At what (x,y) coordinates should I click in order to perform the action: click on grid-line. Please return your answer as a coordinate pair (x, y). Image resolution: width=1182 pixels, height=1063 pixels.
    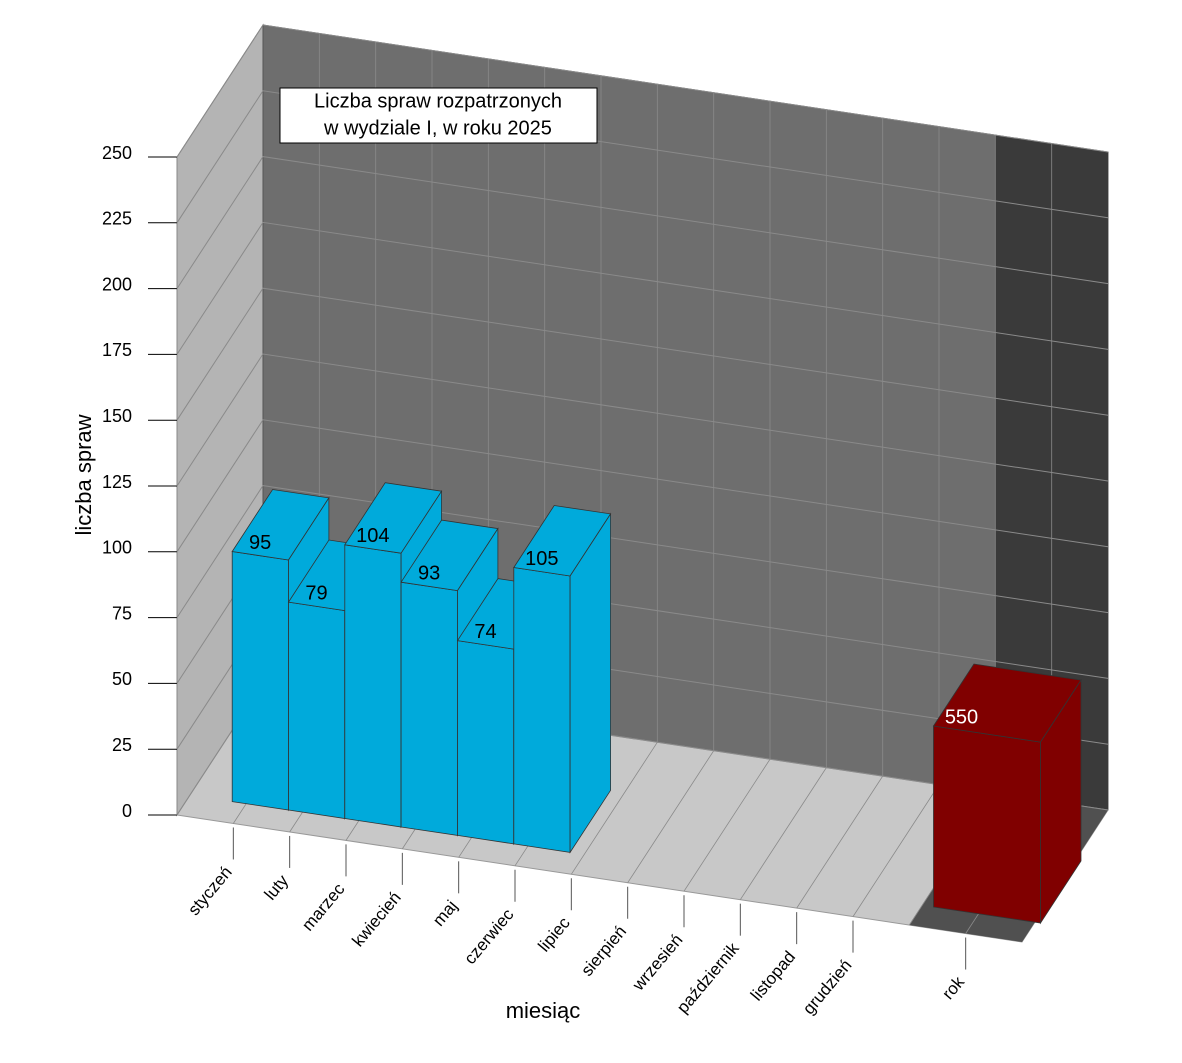
    Looking at the image, I should click on (642, 91).